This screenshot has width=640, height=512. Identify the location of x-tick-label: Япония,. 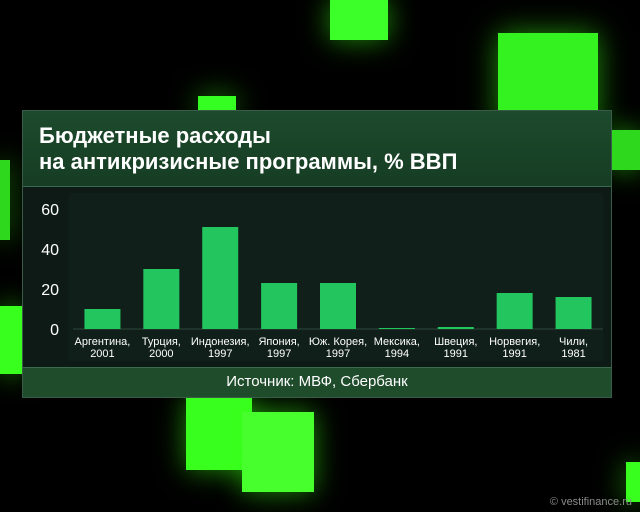
(278, 342).